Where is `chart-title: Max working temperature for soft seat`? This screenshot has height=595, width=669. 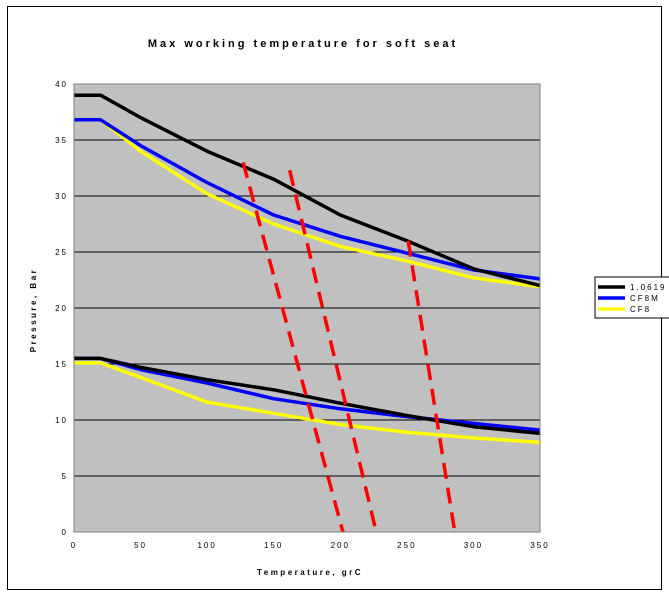 chart-title: Max working temperature for soft seat is located at coordinates (303, 44).